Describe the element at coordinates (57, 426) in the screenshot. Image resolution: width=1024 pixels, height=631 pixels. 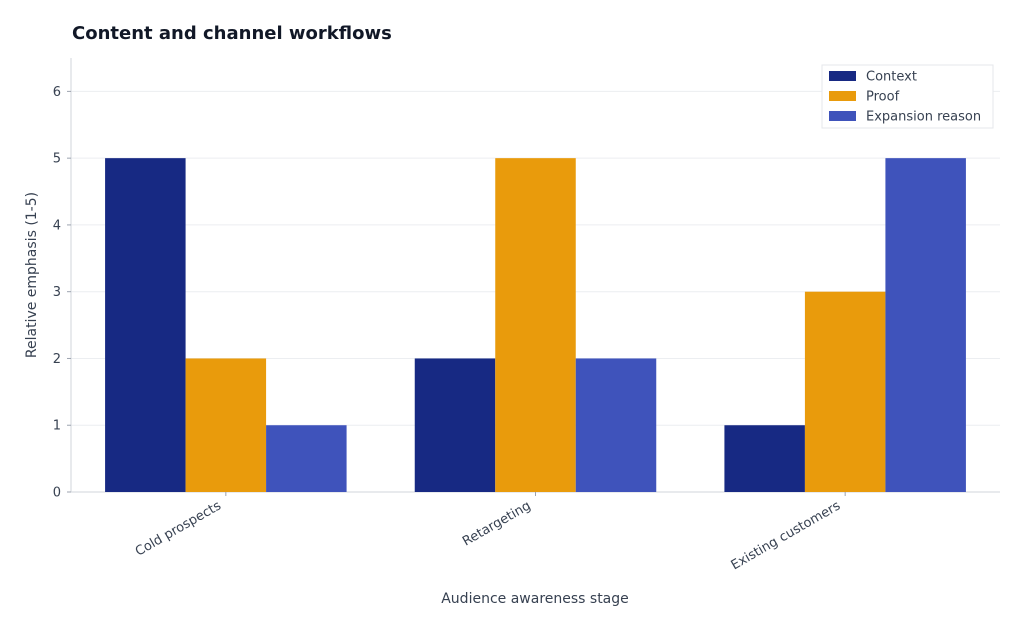
I see `y-tick-label: 1` at that location.